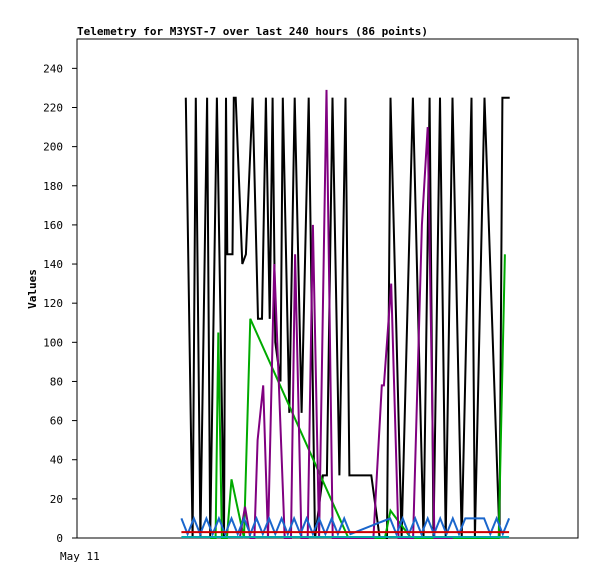 The height and width of the screenshot is (584, 597). What do you see at coordinates (53, 186) in the screenshot?
I see `y-tick-label: 180` at bounding box center [53, 186].